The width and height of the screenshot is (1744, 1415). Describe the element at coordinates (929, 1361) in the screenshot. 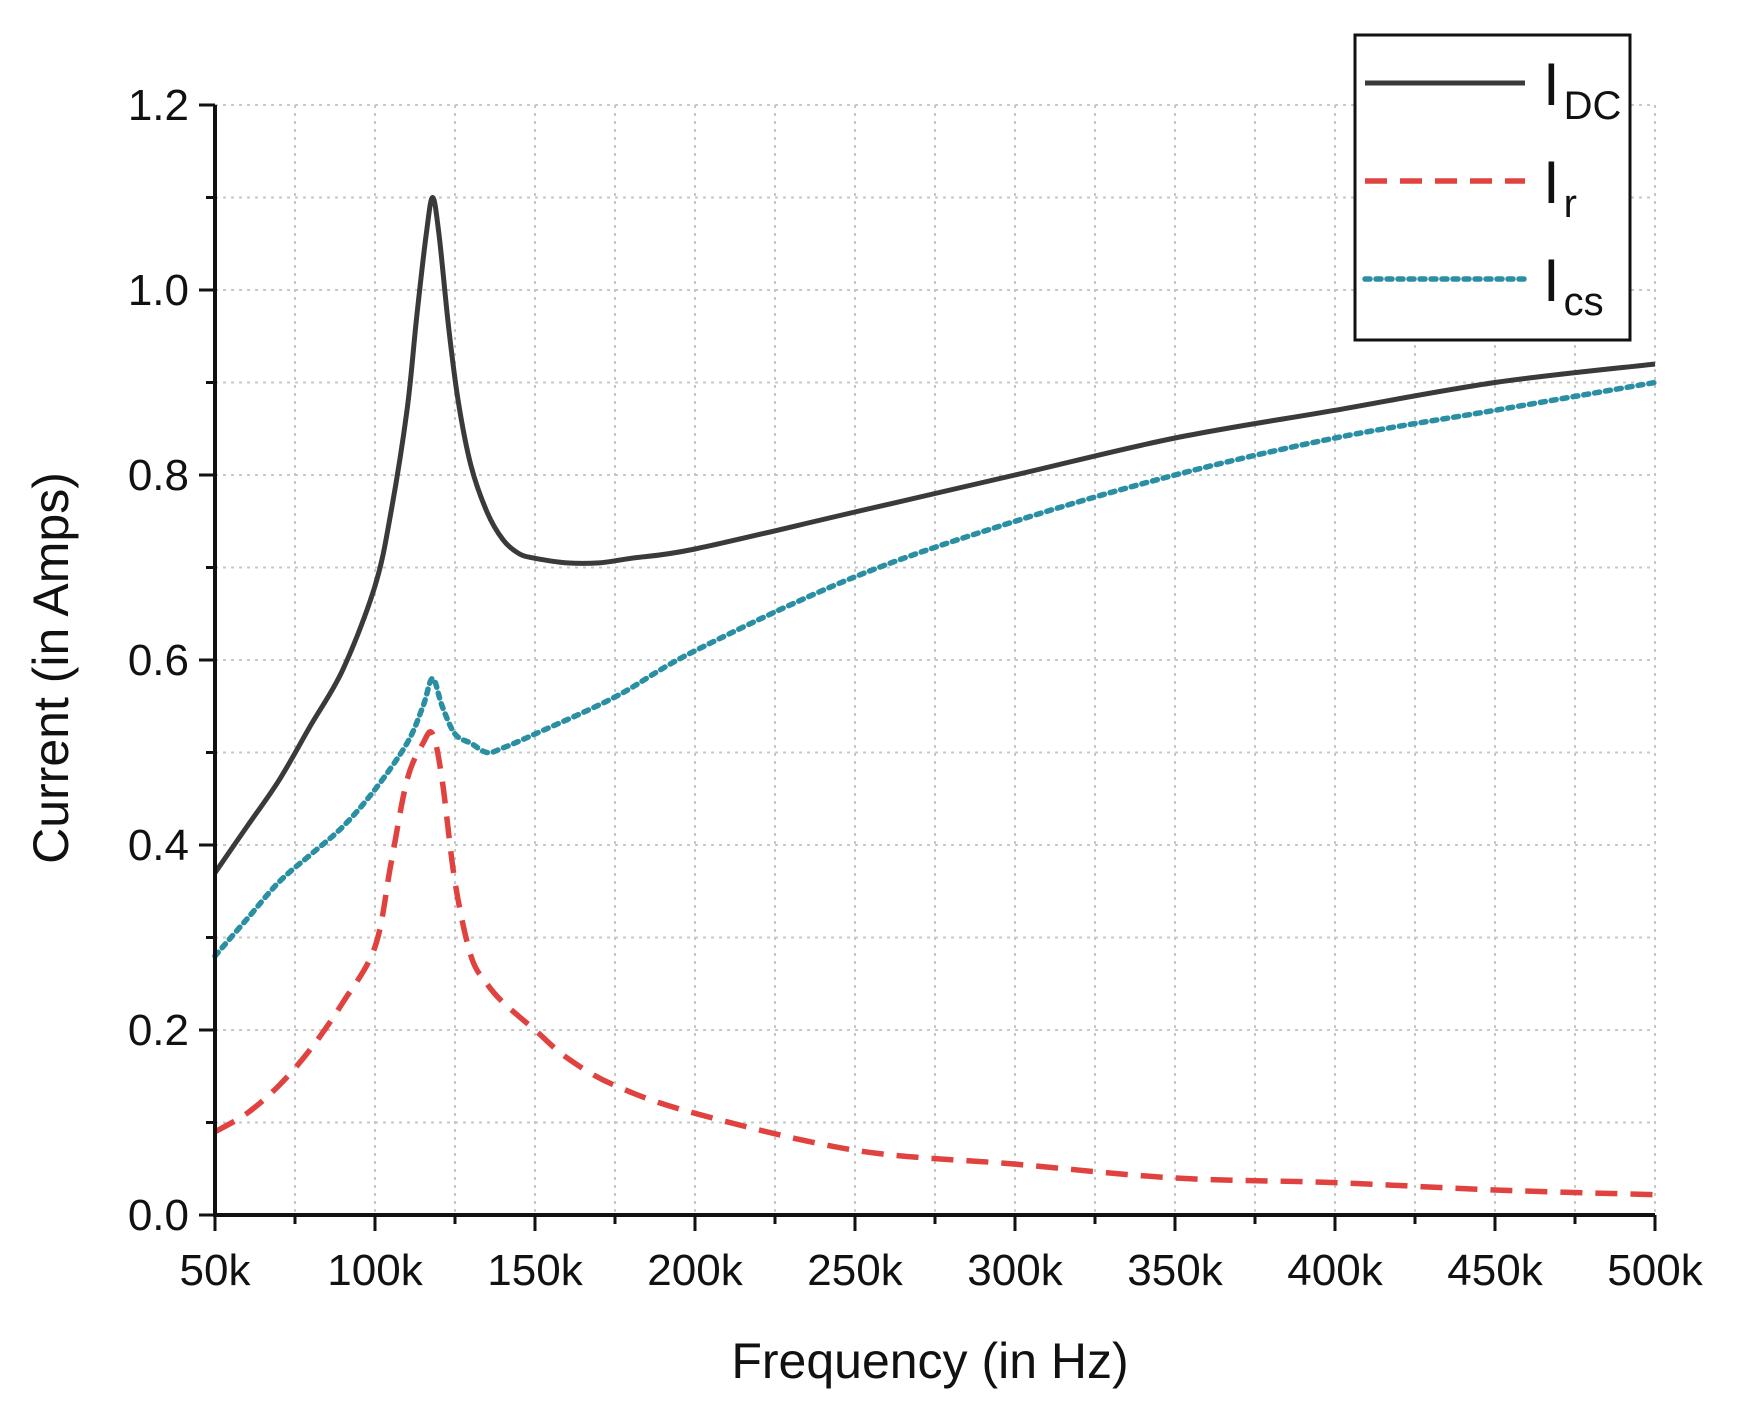

I see `x-axis-title: Frequency (in Hz)` at that location.